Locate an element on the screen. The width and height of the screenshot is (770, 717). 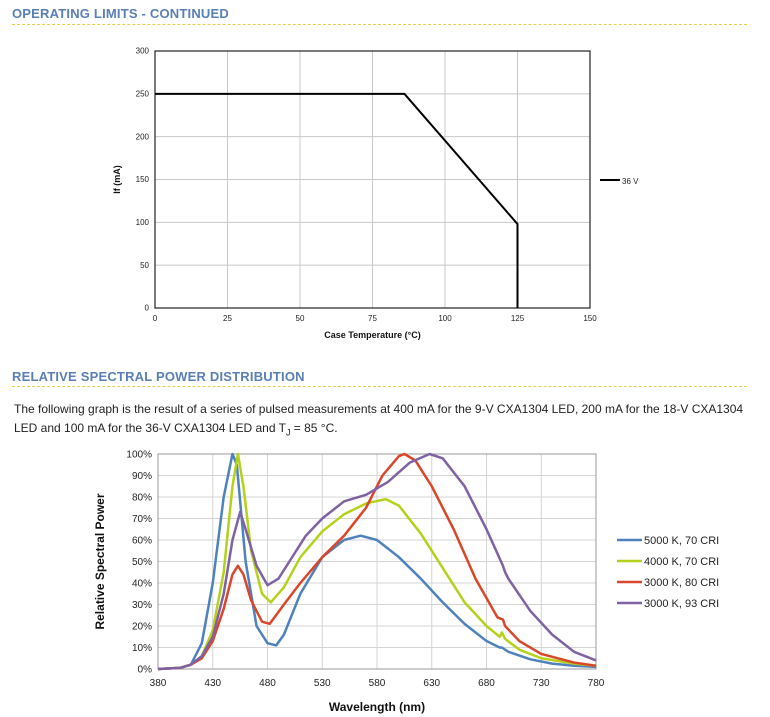
y-axis-label: If (mA) is located at coordinates (117, 179).